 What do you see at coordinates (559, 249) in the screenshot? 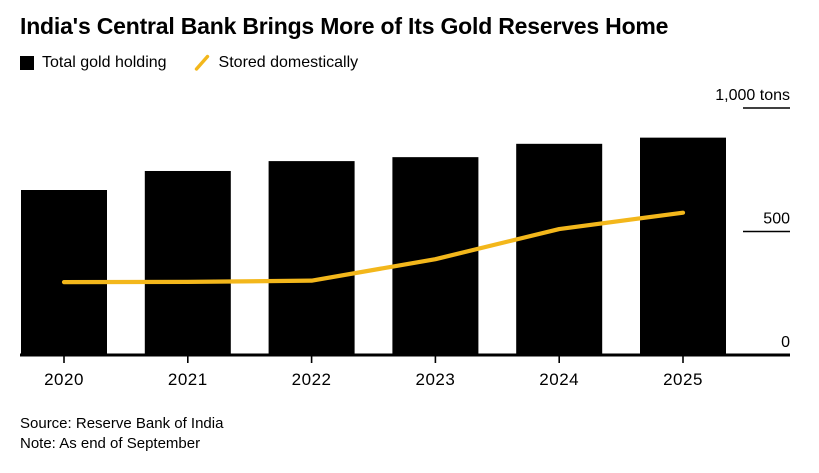
I see `bar-2024` at bounding box center [559, 249].